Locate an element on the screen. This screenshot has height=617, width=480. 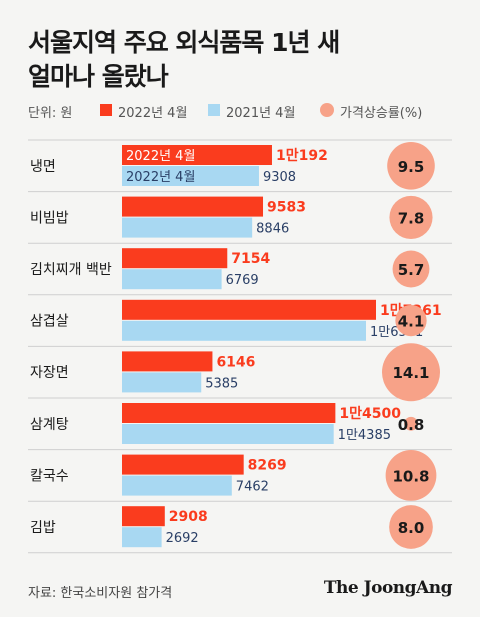
category-label: 삼겹살 is located at coordinates (49, 322).